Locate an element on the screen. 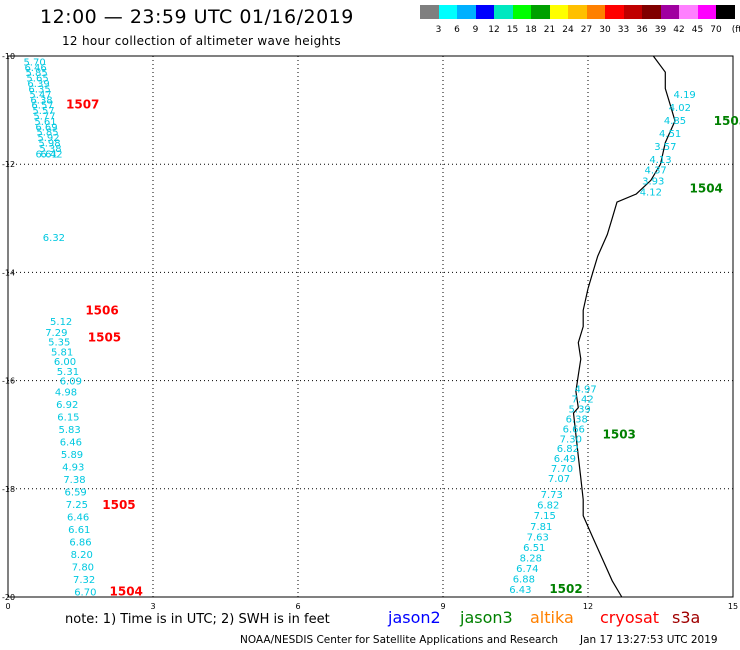 The height and width of the screenshot is (650, 740). swh-value: 4.13 is located at coordinates (660, 160).